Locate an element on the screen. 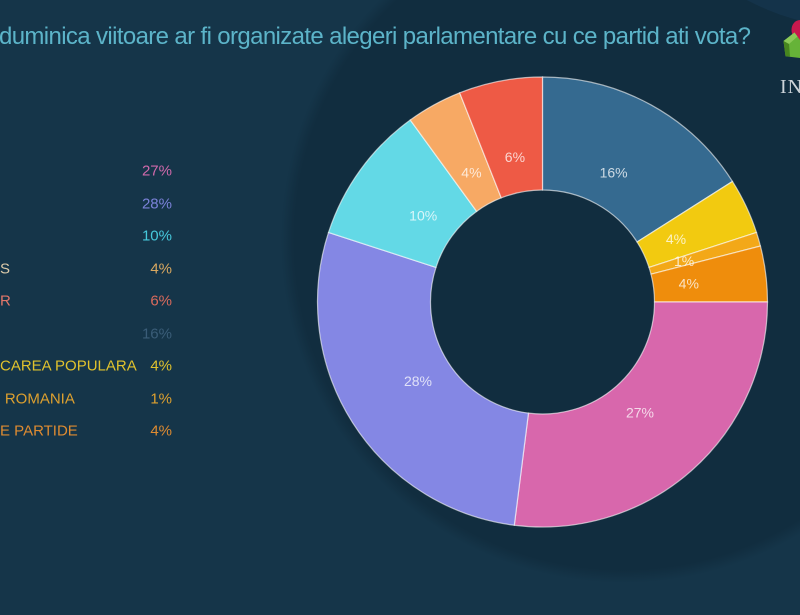 The image size is (800, 615). svg-text: 16% is located at coordinates (614, 173).